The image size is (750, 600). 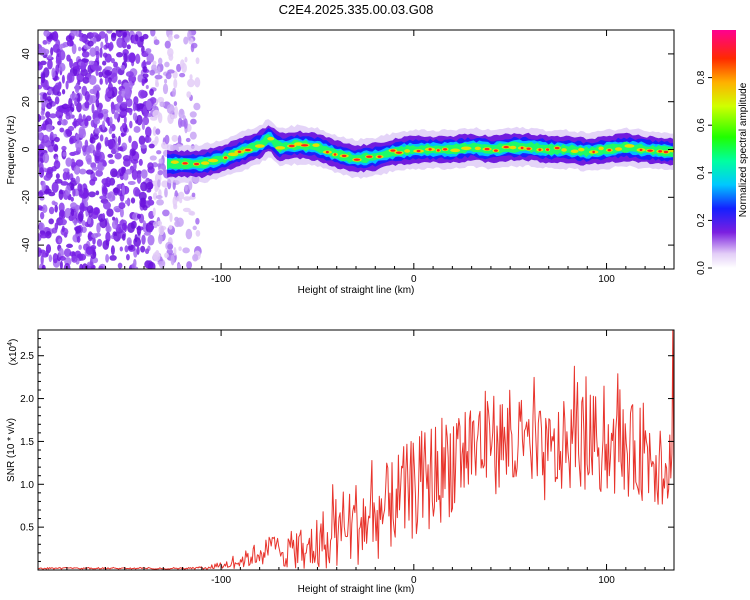 What do you see at coordinates (11, 450) in the screenshot?
I see `snr-ylabel: SNR (10 * v/v)` at bounding box center [11, 450].